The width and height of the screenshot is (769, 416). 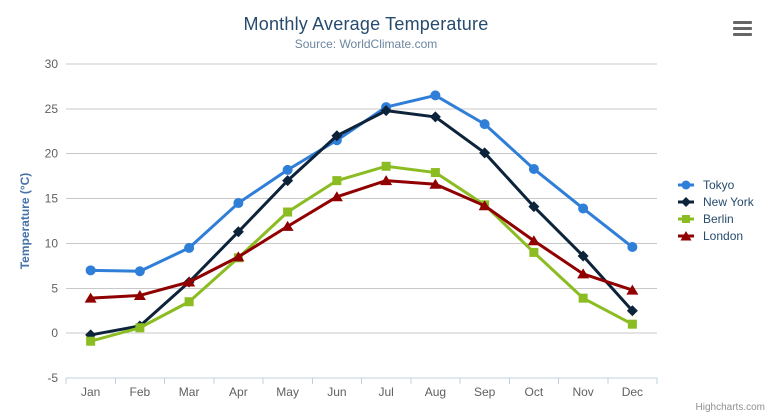 I want to click on x-axis-label: Aug, so click(x=435, y=392).